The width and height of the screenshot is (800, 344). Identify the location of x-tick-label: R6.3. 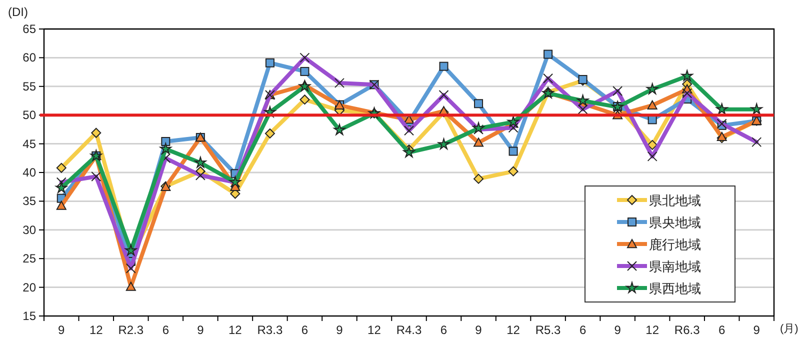
(687, 330).